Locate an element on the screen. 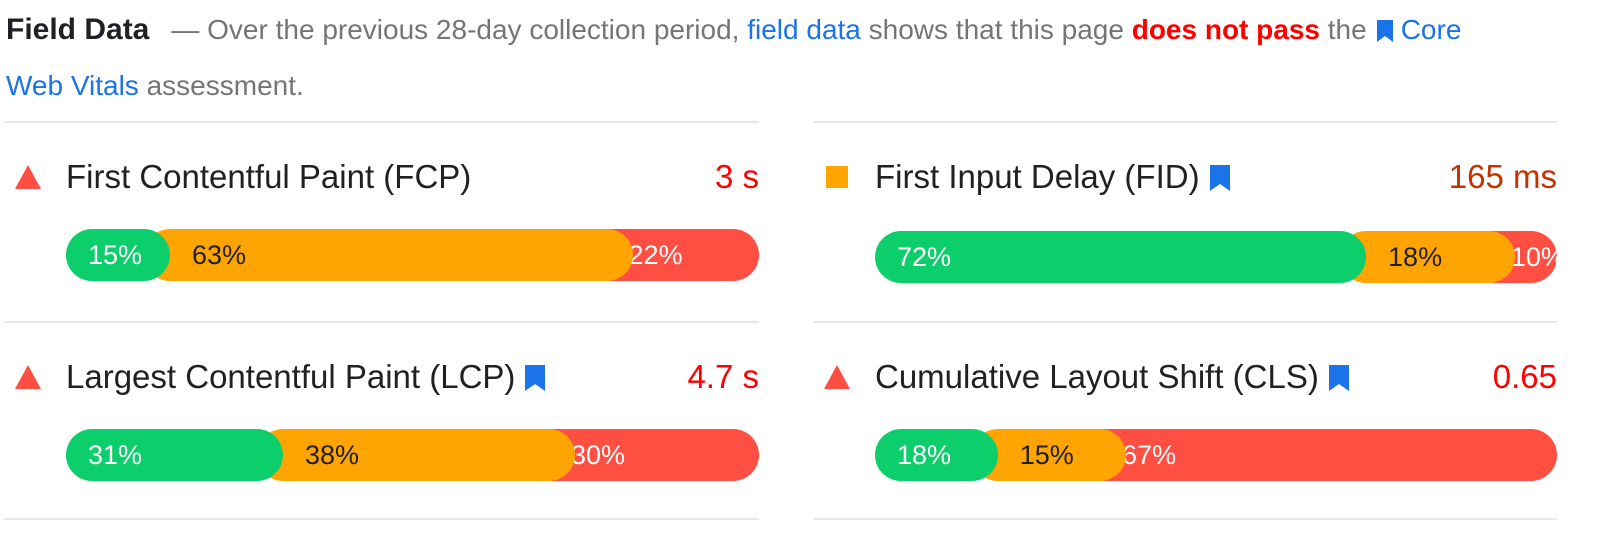 The image size is (1600, 538). section-title: Field Data is located at coordinates (78, 29).